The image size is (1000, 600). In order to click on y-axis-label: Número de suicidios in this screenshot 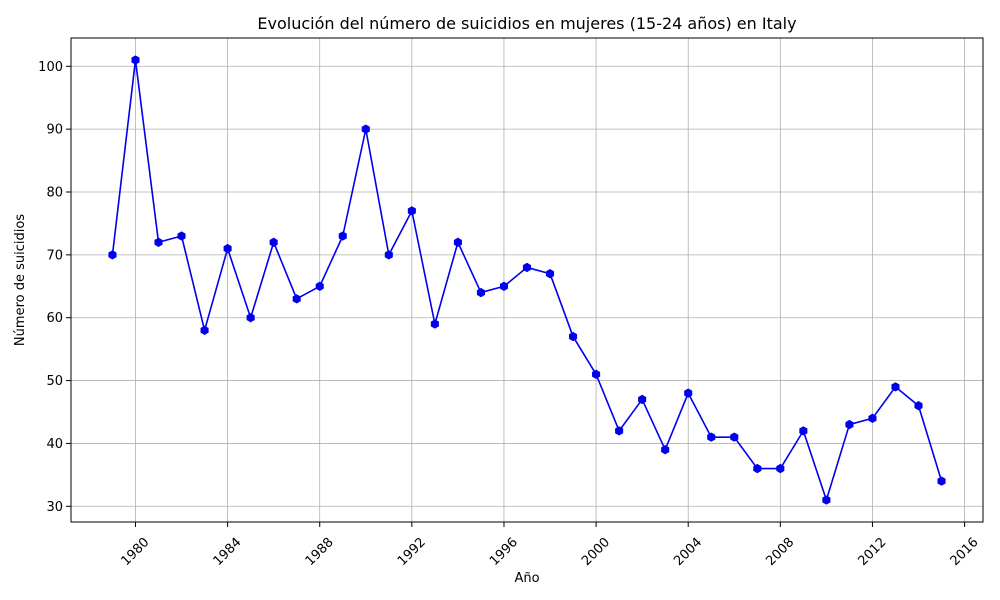, I will do `click(20, 280)`.